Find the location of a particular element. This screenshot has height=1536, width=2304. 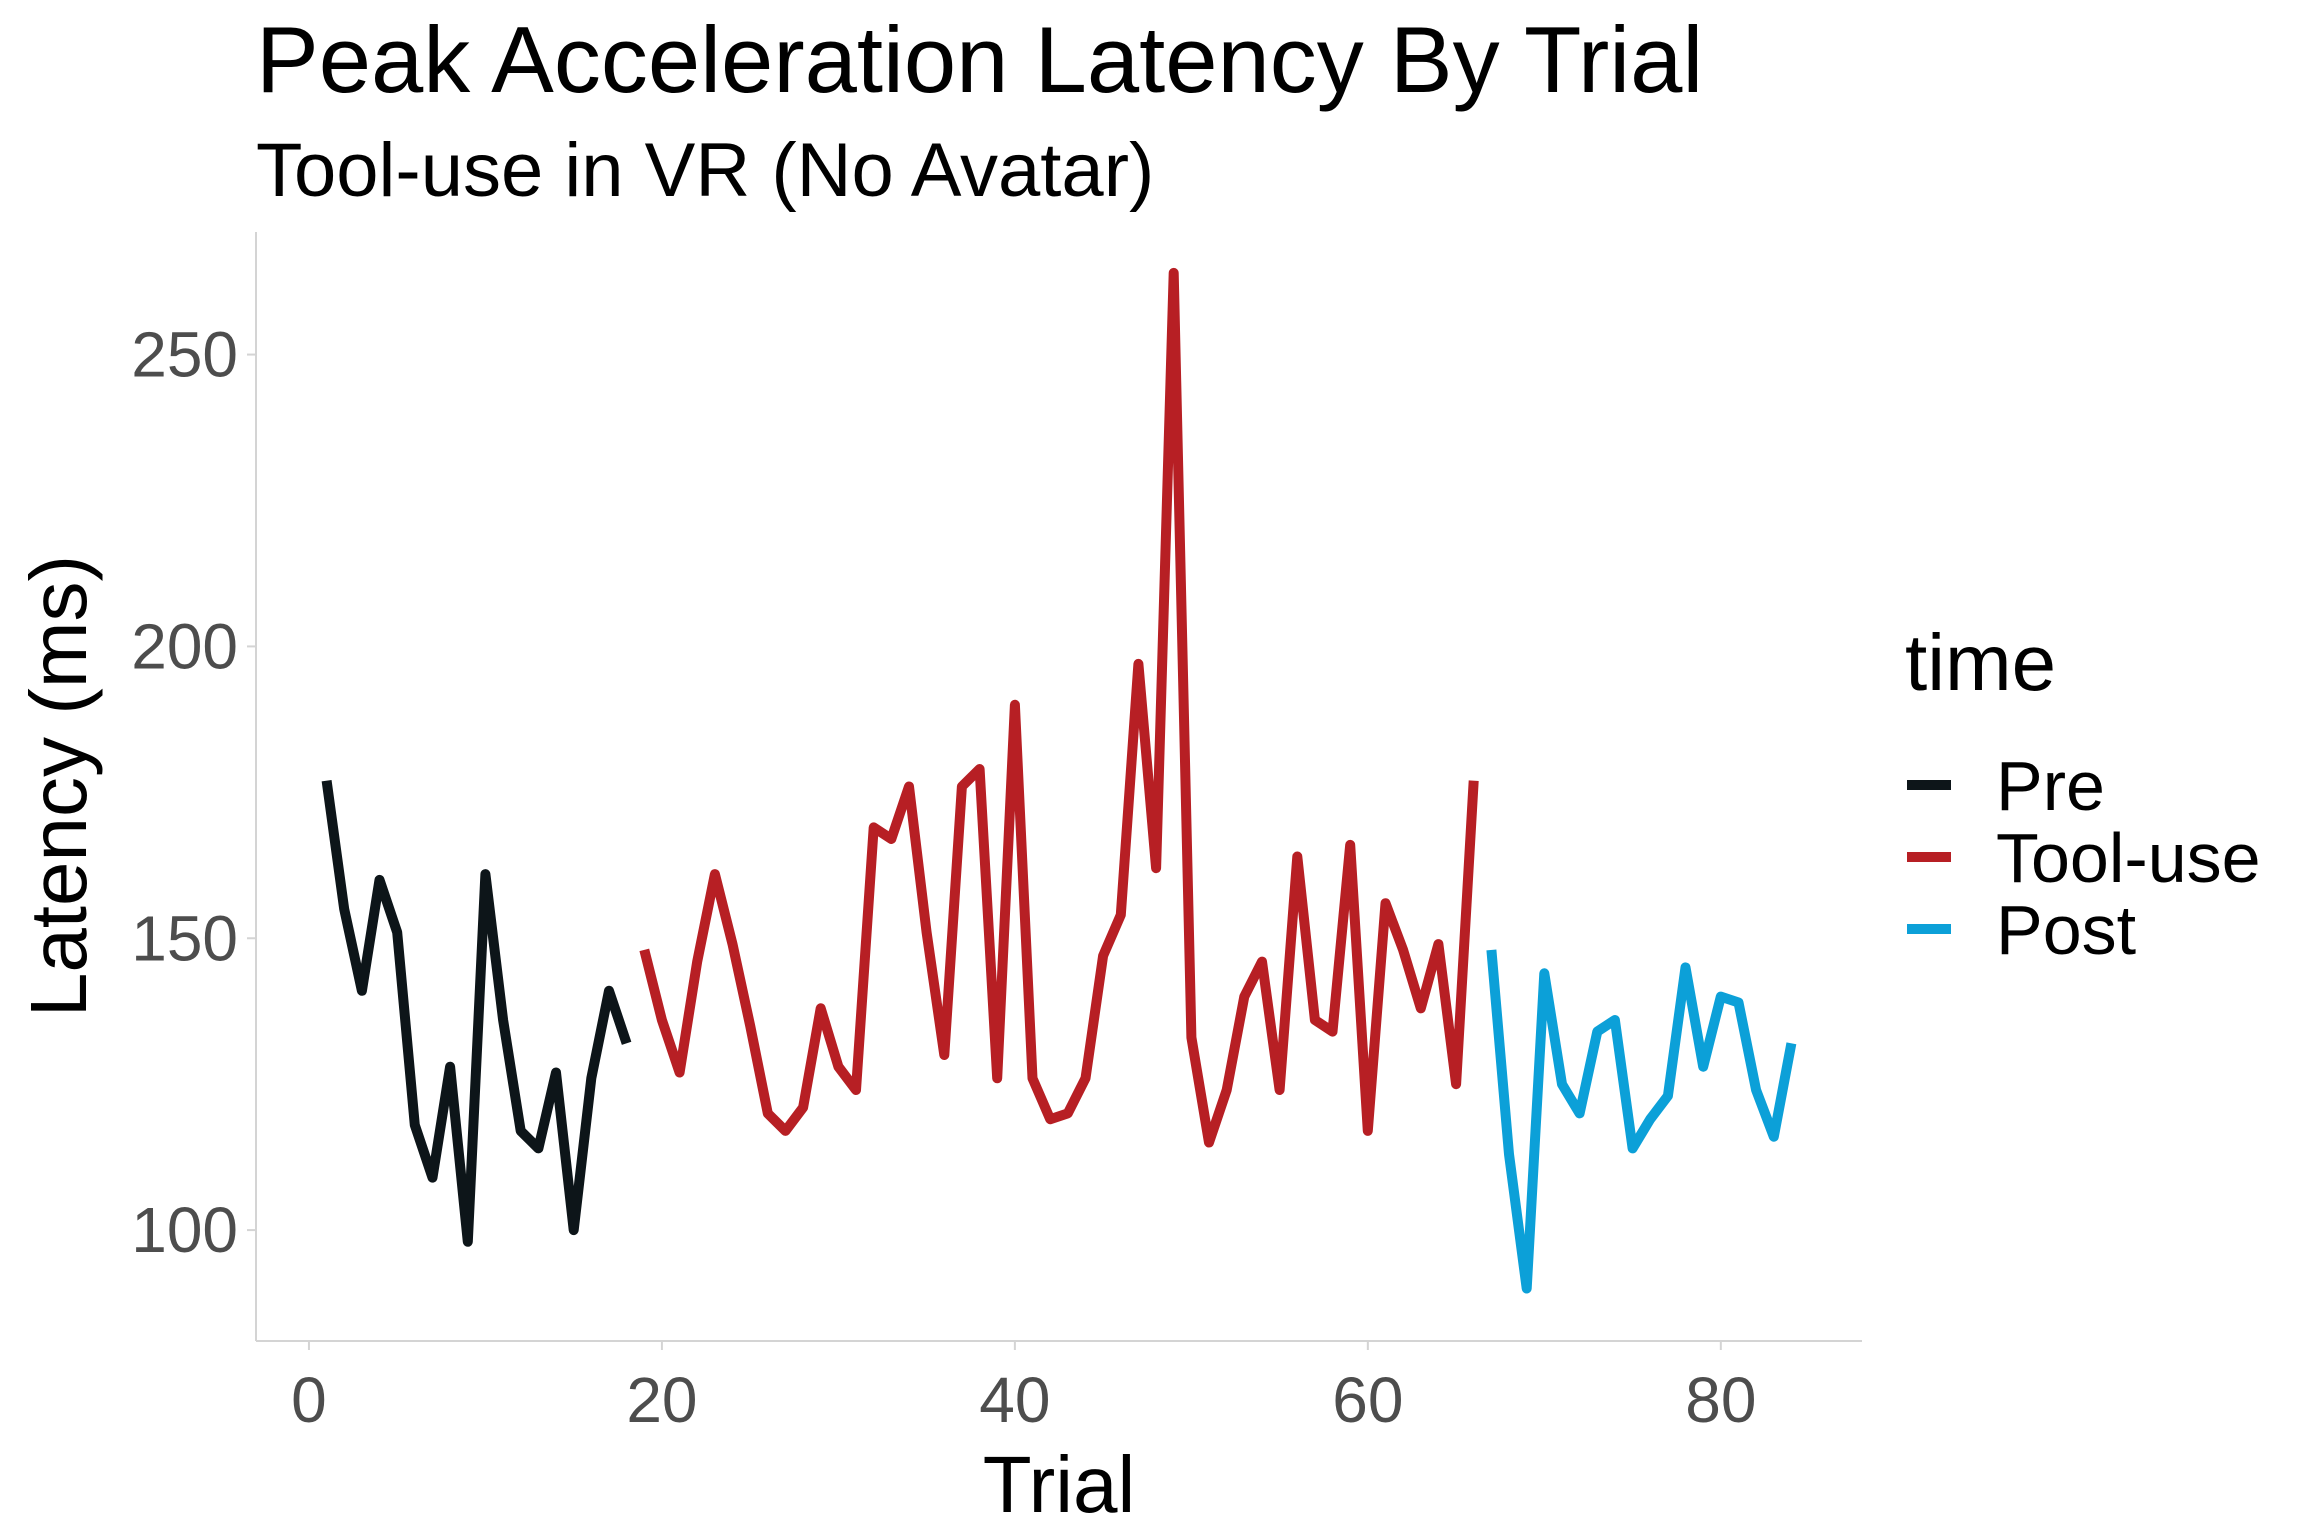

y-axis-ticks: 100 150 200 250 is located at coordinates (193, 792).